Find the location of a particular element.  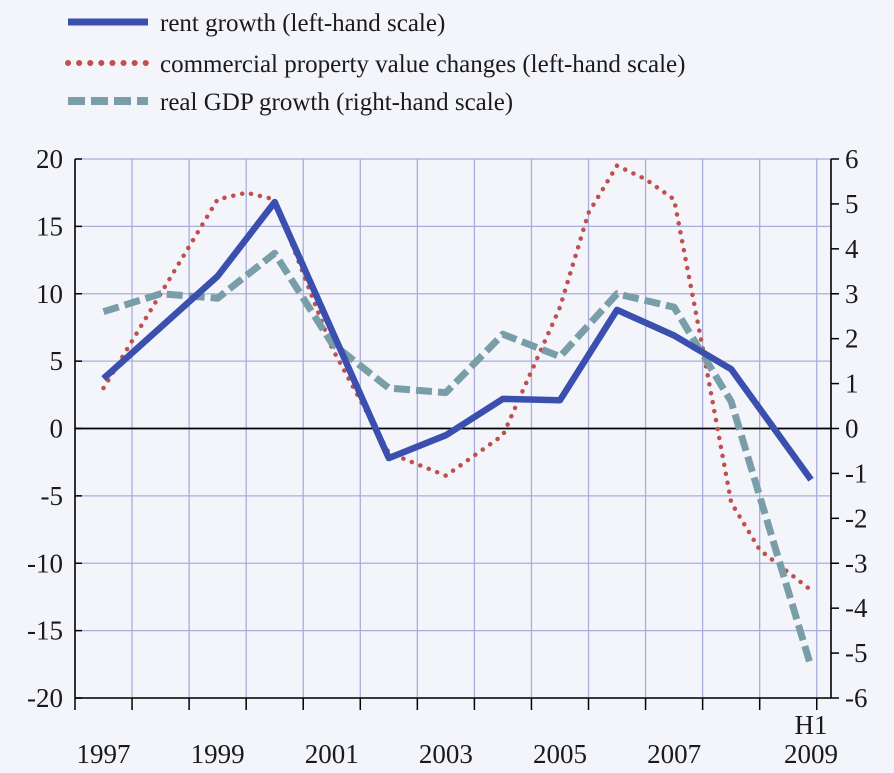

right-tick-label: -4 is located at coordinates (856, 608).